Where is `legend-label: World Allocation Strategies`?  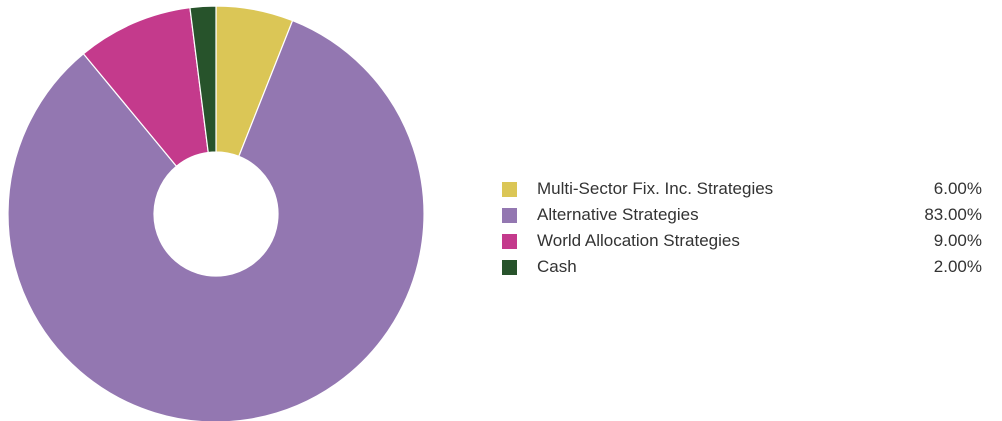 legend-label: World Allocation Strategies is located at coordinates (638, 240).